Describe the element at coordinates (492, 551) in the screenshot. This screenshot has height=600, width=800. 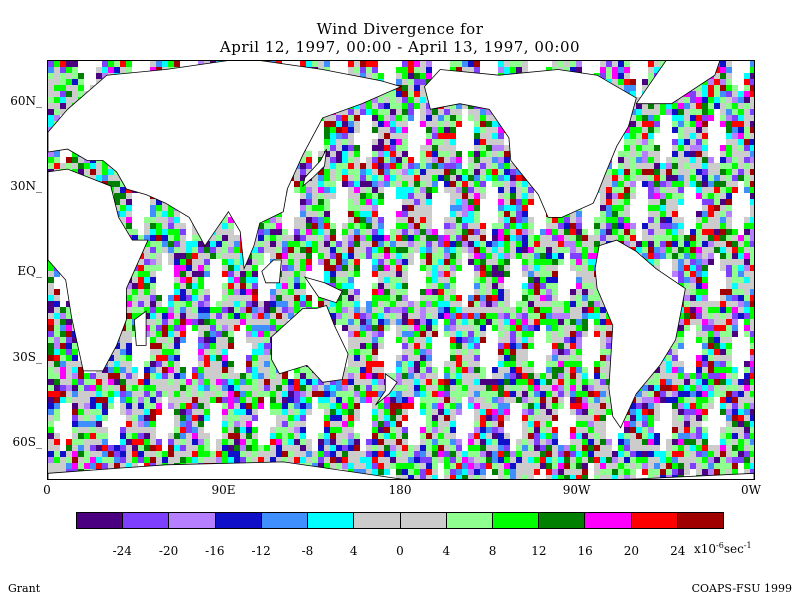
I see `colorbar-tick-label: 8` at that location.